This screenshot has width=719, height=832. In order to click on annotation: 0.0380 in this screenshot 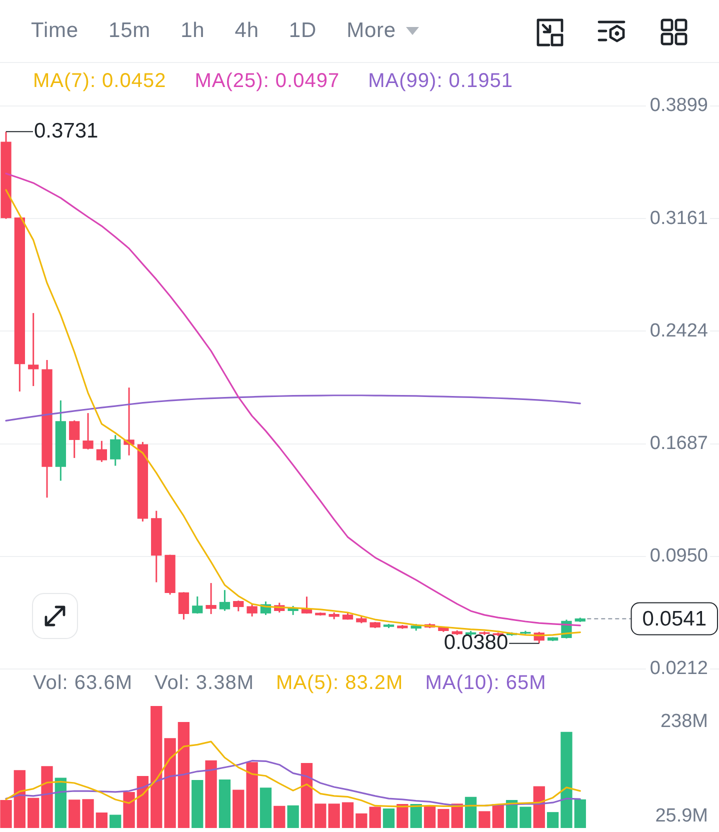, I will do `click(476, 642)`.